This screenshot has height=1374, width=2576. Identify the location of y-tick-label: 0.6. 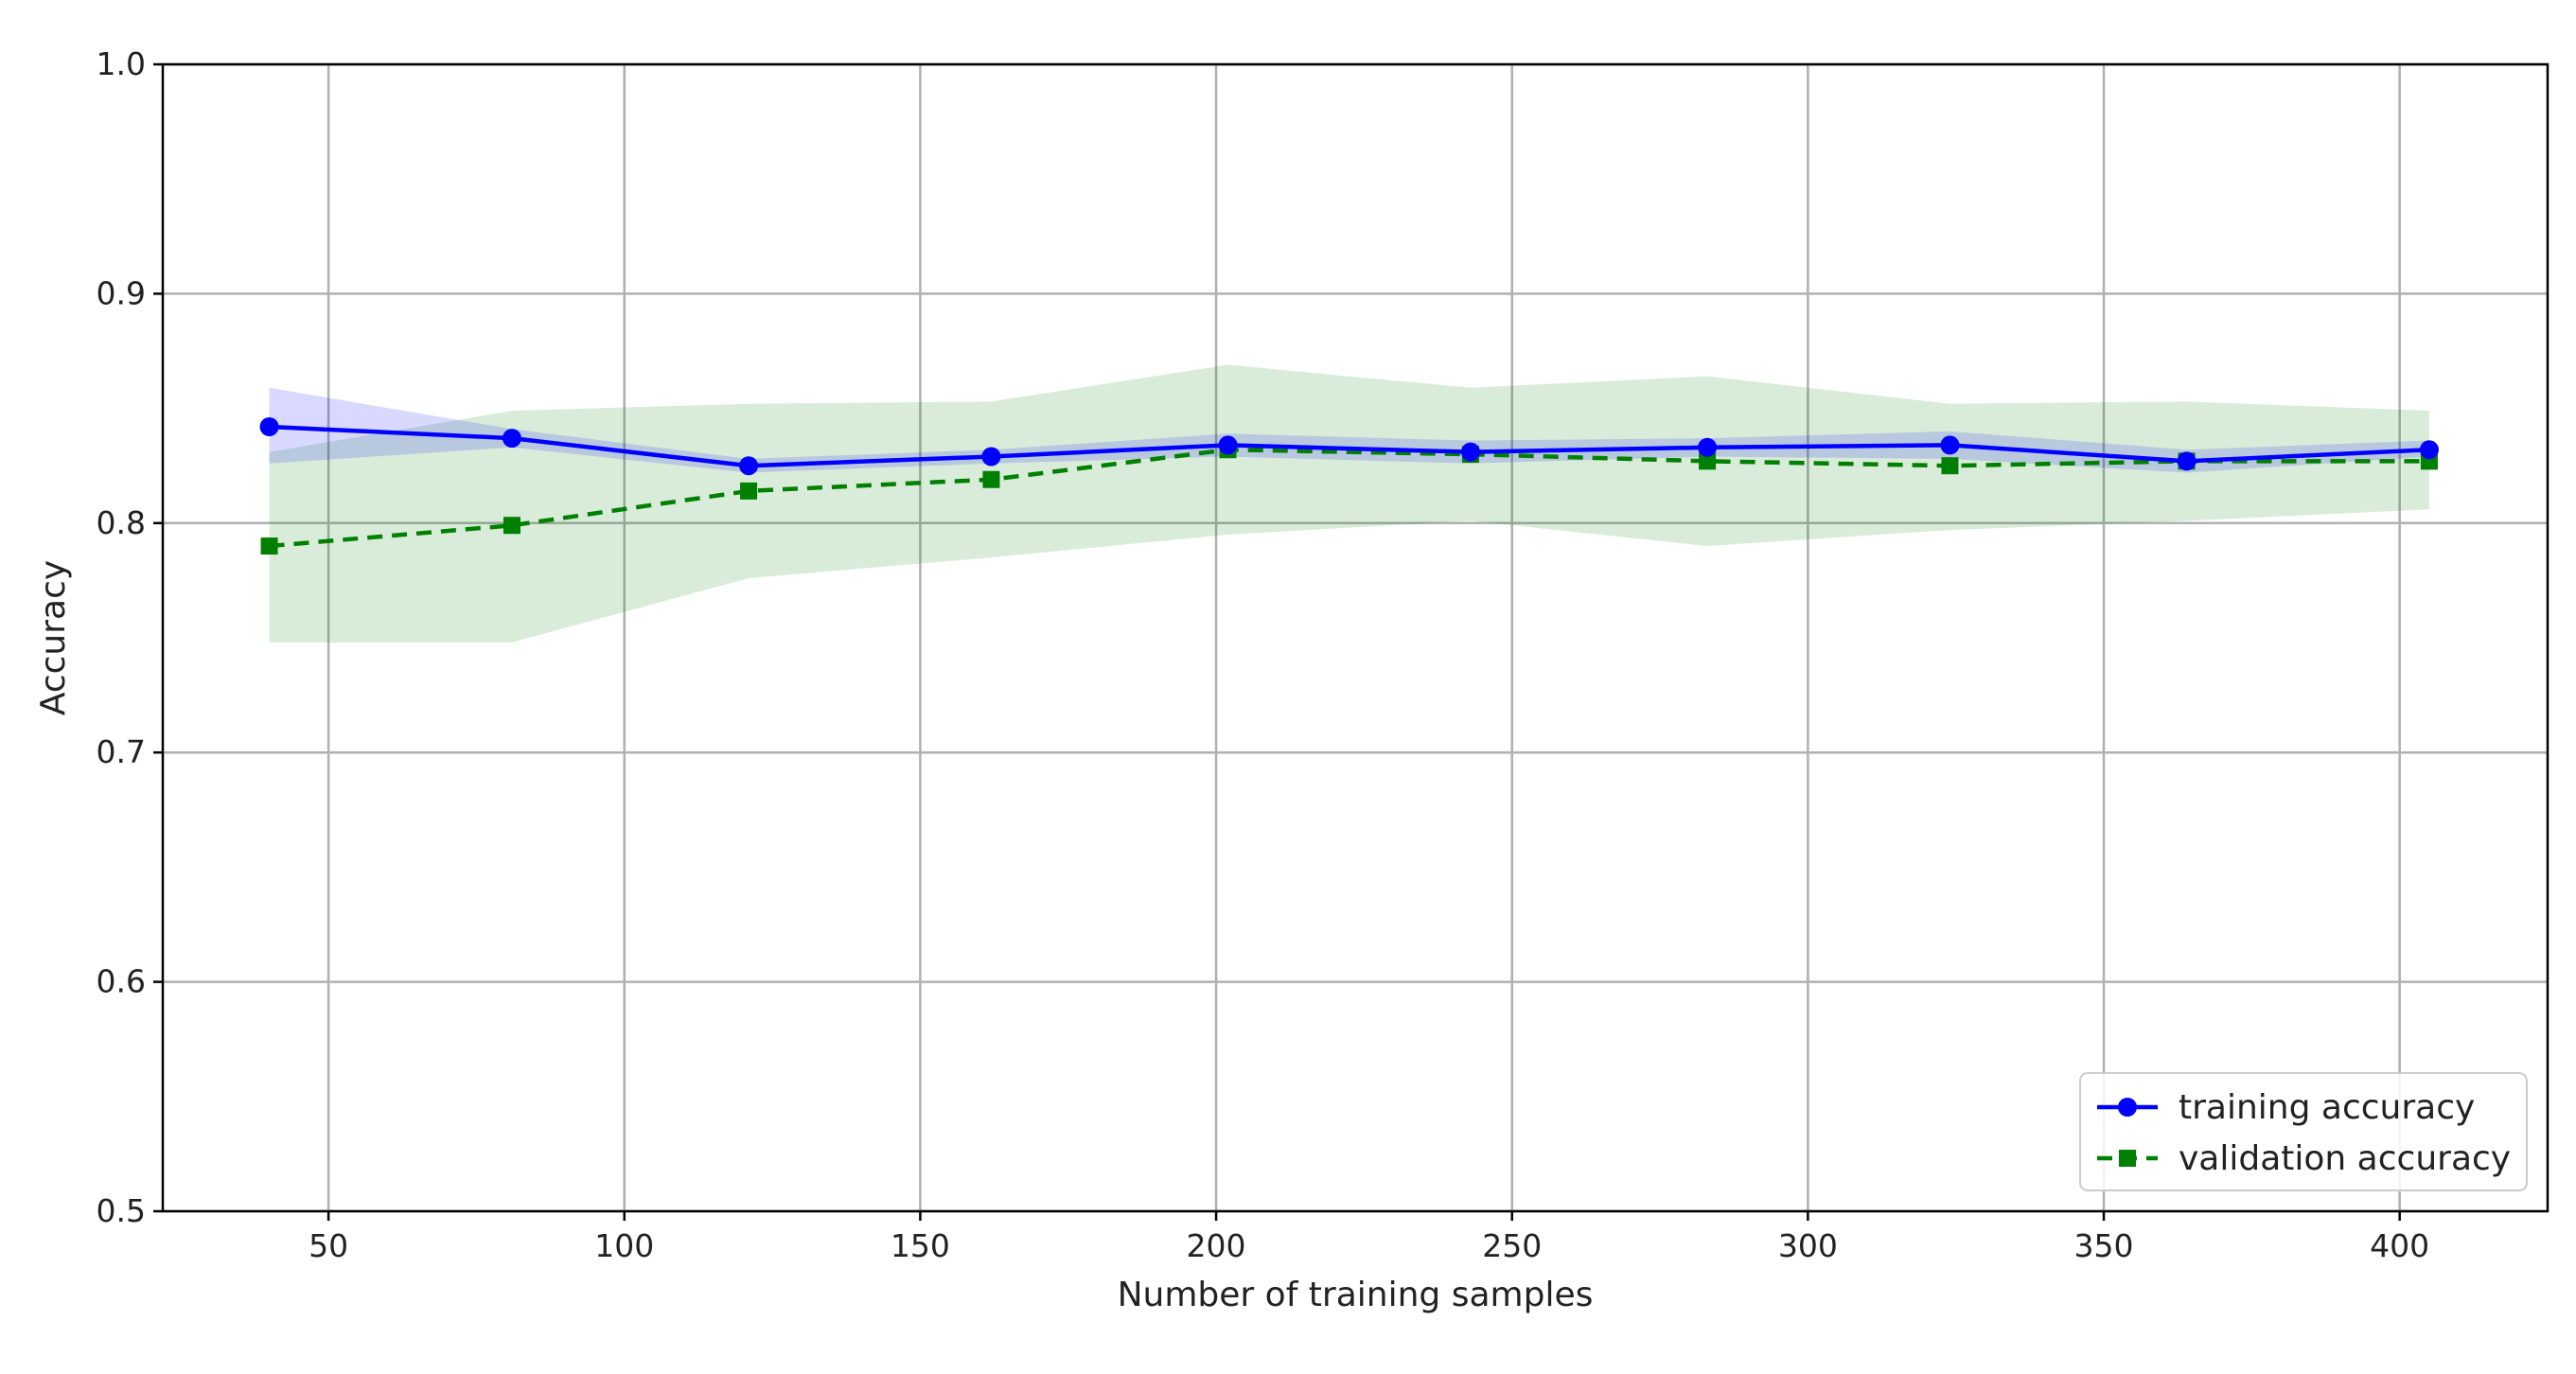
(121, 982).